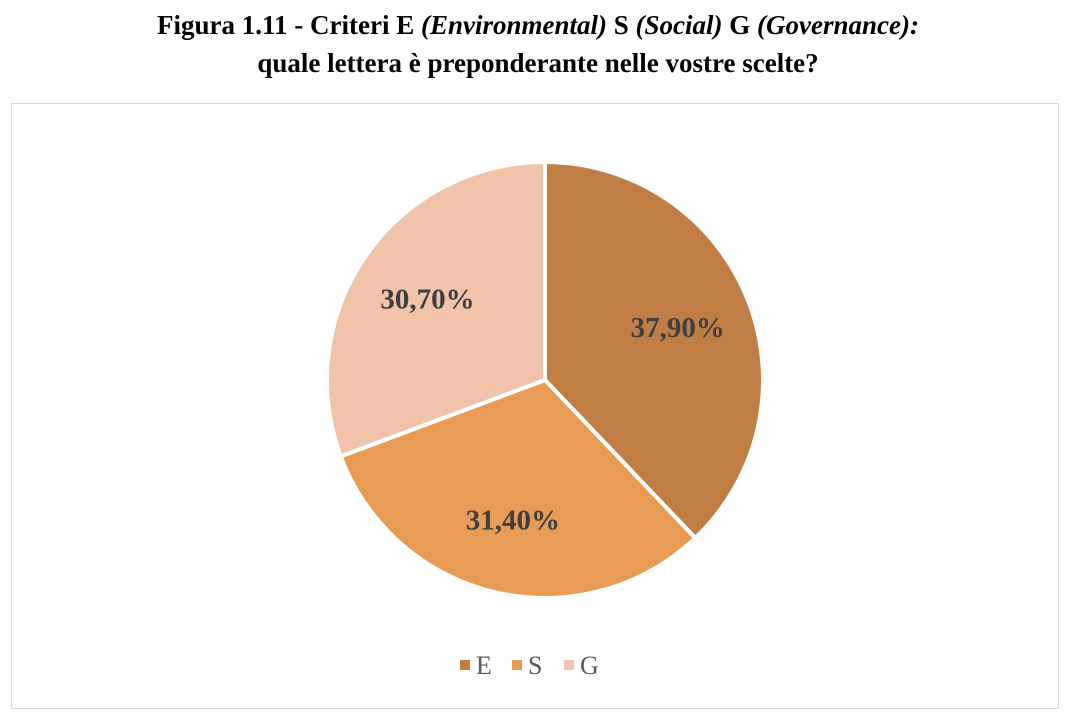  What do you see at coordinates (589, 665) in the screenshot?
I see `legend-label-g: G` at bounding box center [589, 665].